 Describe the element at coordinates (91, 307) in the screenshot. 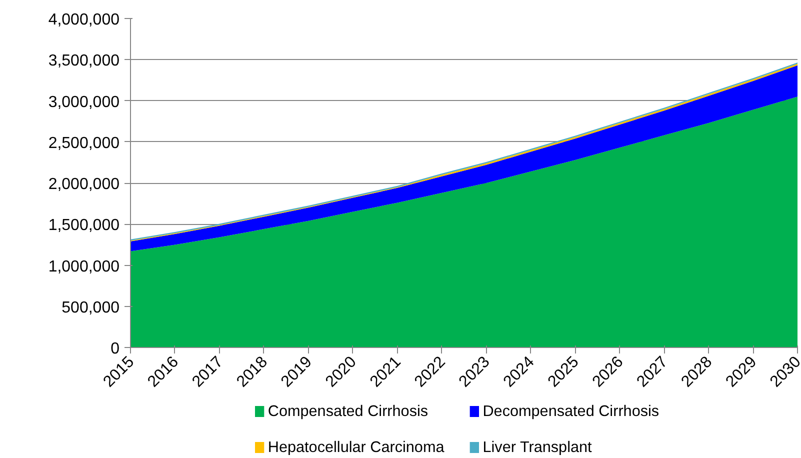

I see `y-tick-label: 500,000` at that location.